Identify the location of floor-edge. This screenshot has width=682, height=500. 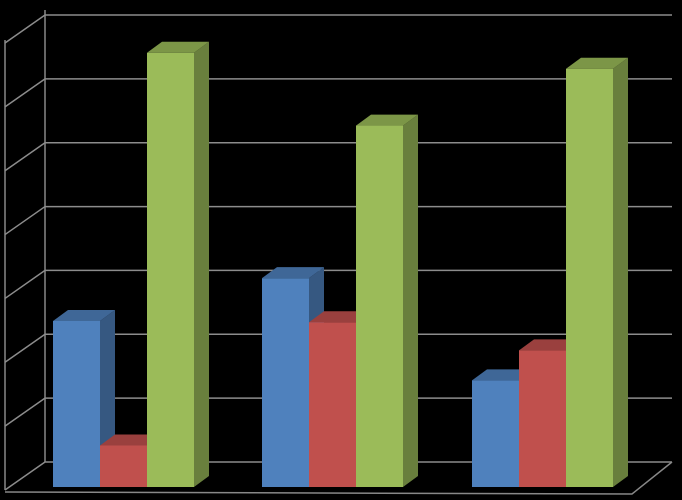
(338, 478).